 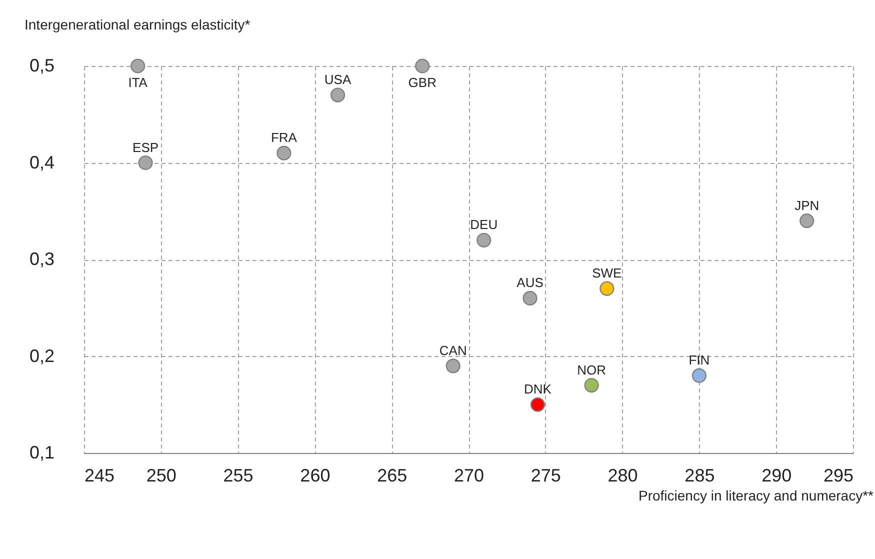 I want to click on series-label: JPN, so click(x=807, y=205).